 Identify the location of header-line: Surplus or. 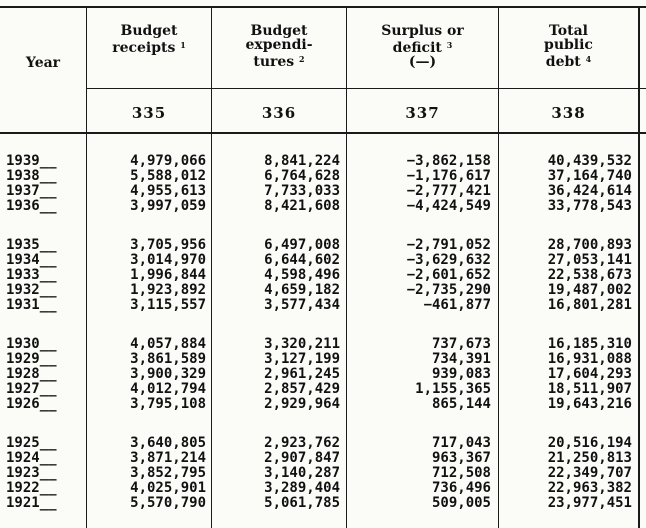
(422, 31).